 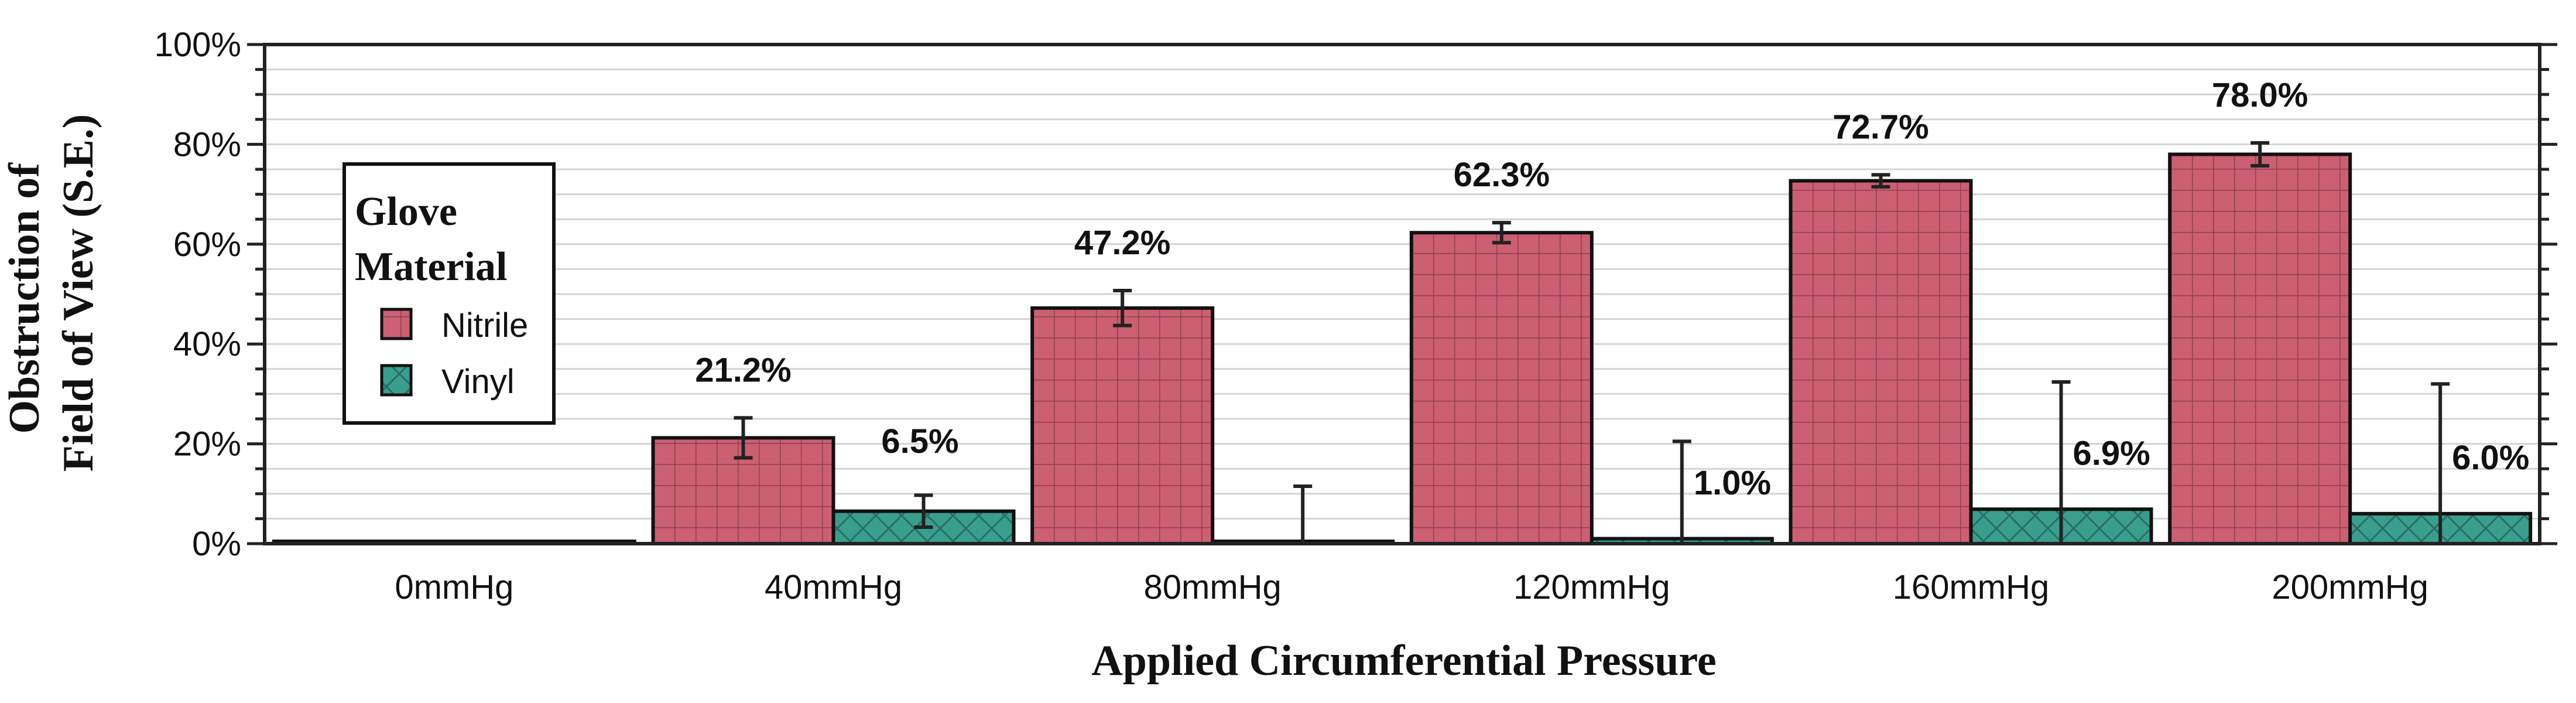 I want to click on x-tick-label: 160mmHg, so click(x=1971, y=587).